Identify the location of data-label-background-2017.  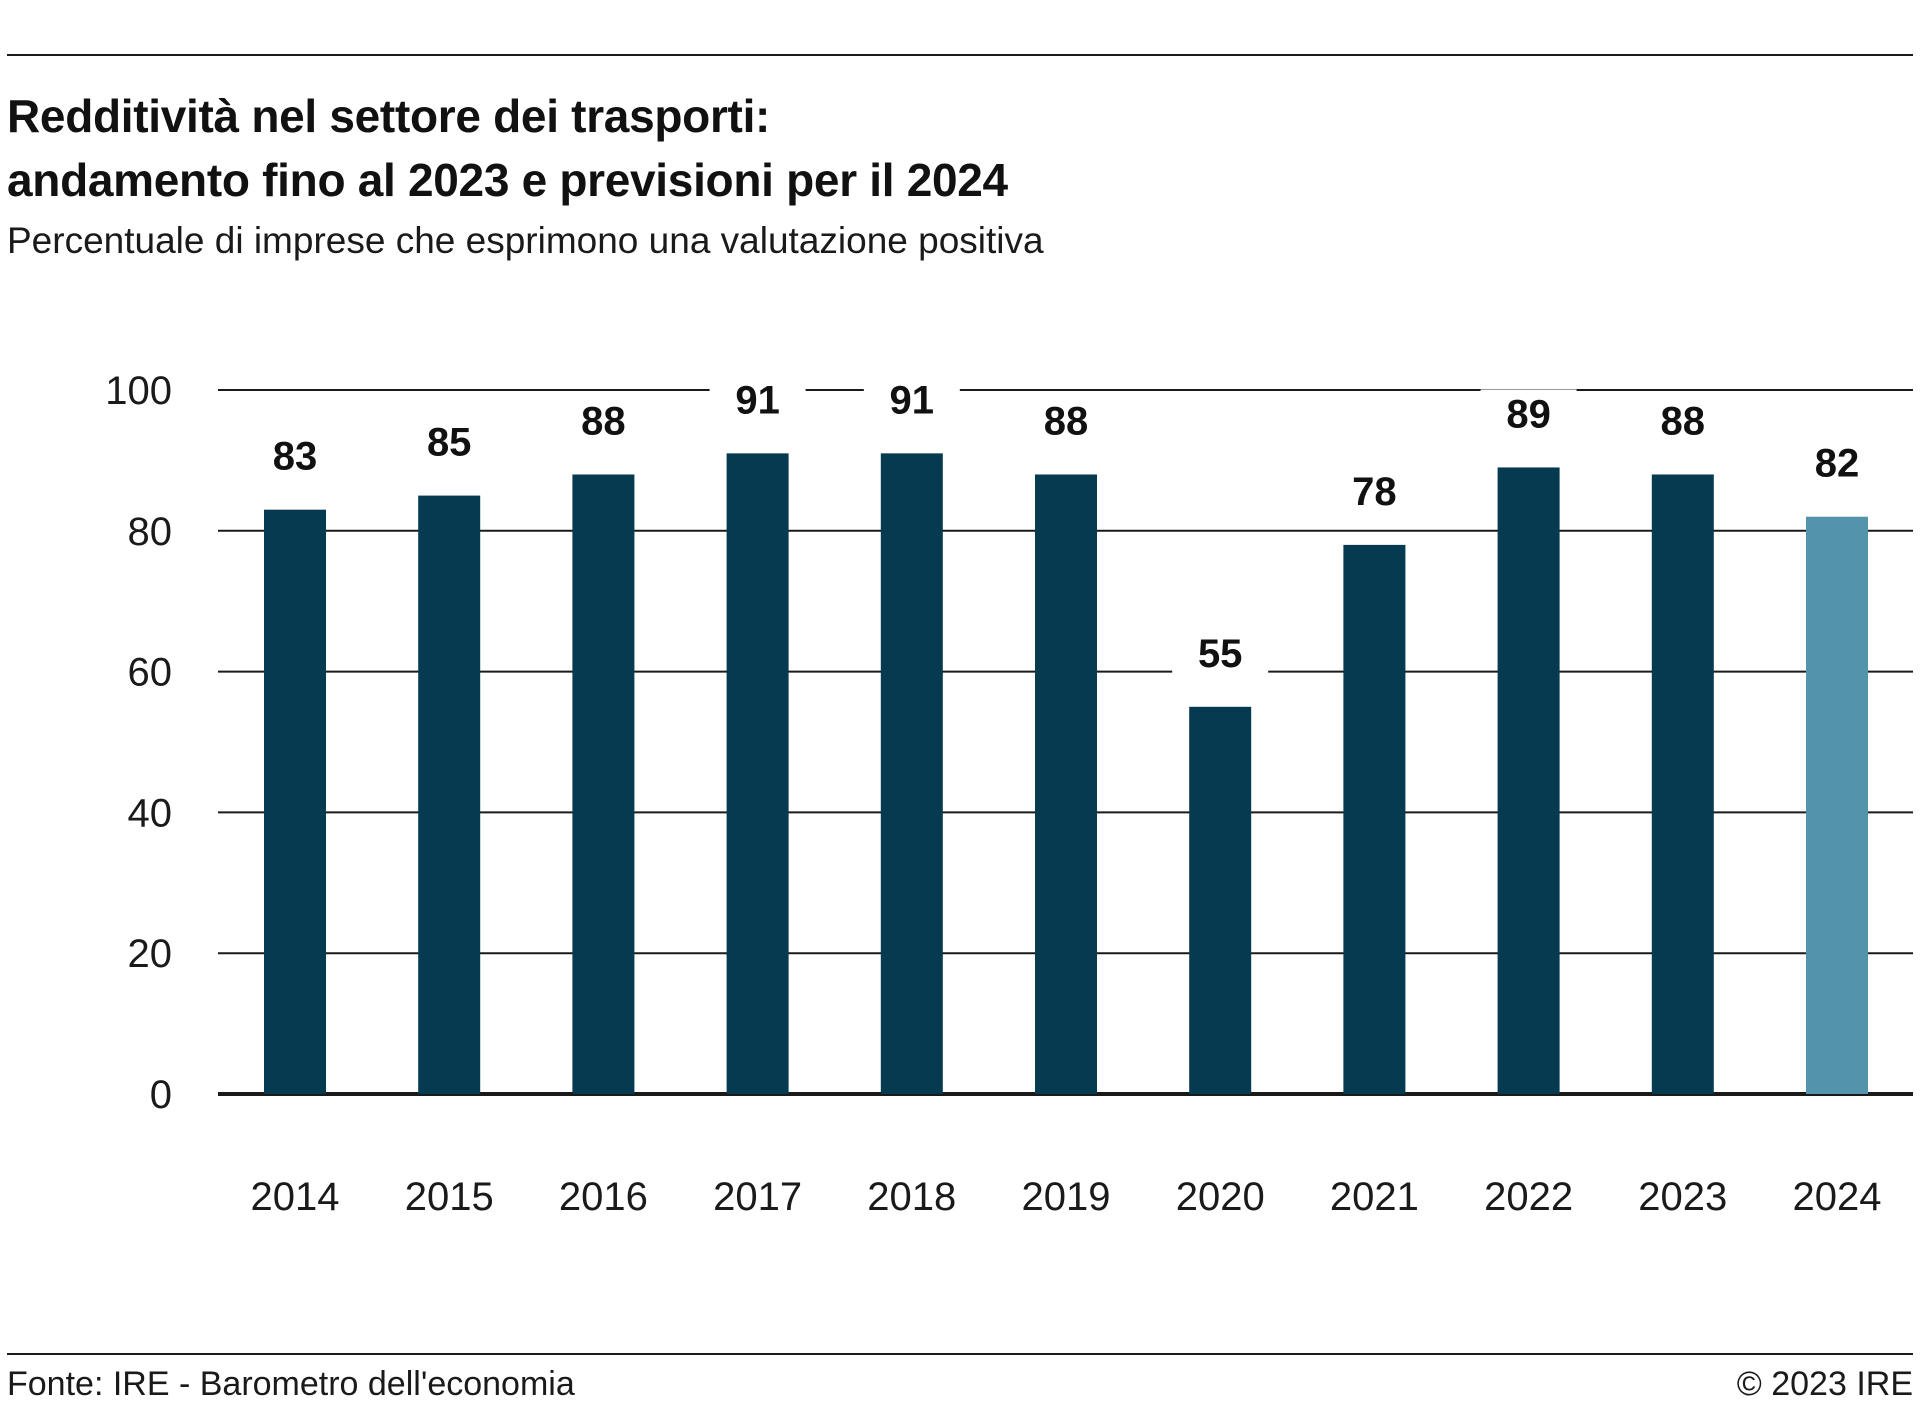
(757, 400).